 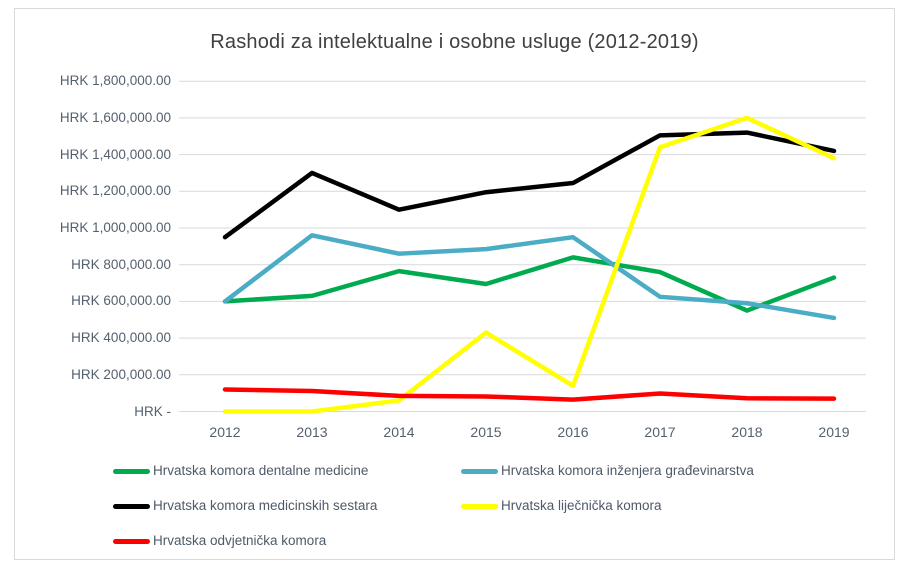 What do you see at coordinates (265, 505) in the screenshot?
I see `legend-label: Hrvatska komora medicinskih sestara` at bounding box center [265, 505].